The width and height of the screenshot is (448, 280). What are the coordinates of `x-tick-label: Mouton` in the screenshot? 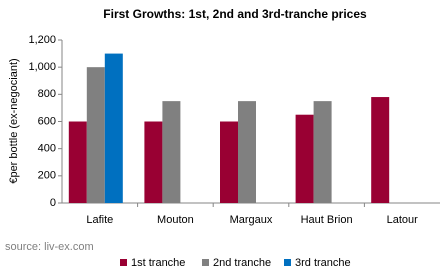 It's located at (175, 220).